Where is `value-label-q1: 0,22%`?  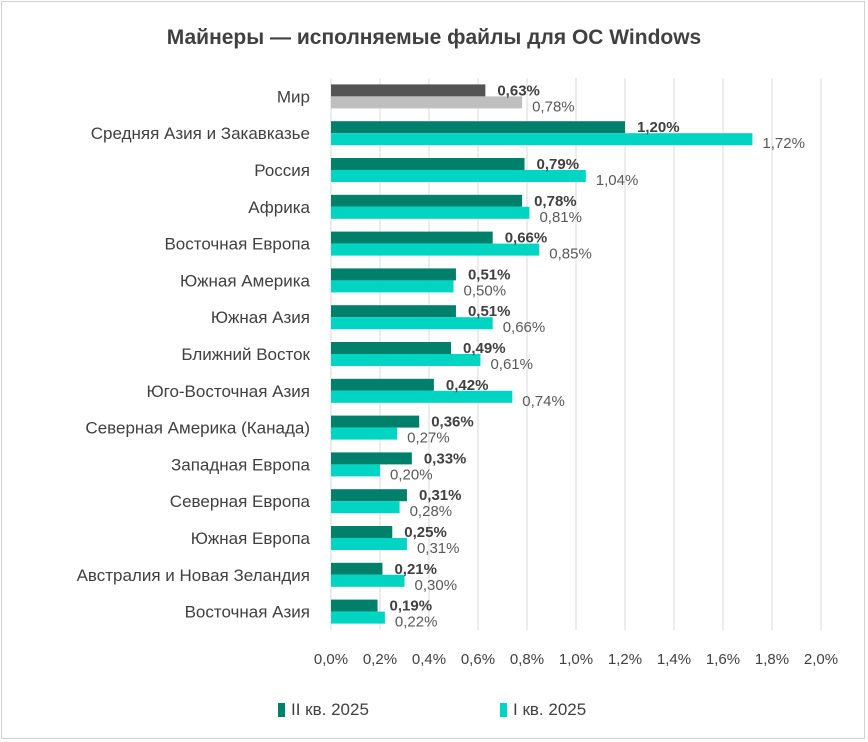
value-label-q1: 0,22% is located at coordinates (416, 622).